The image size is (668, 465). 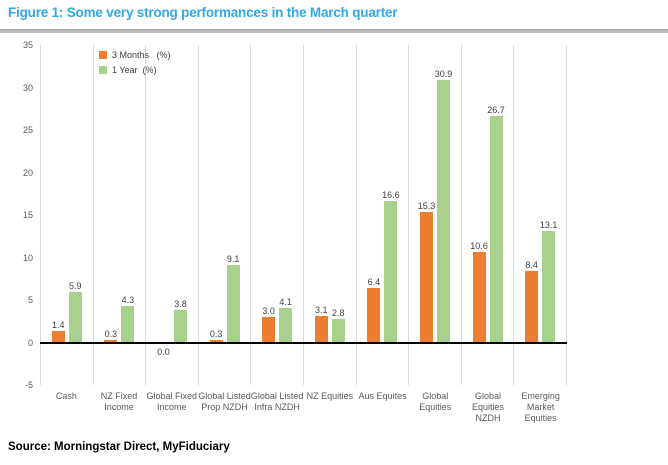 What do you see at coordinates (540, 407) in the screenshot?
I see `category-label: Emerging Market Equities` at bounding box center [540, 407].